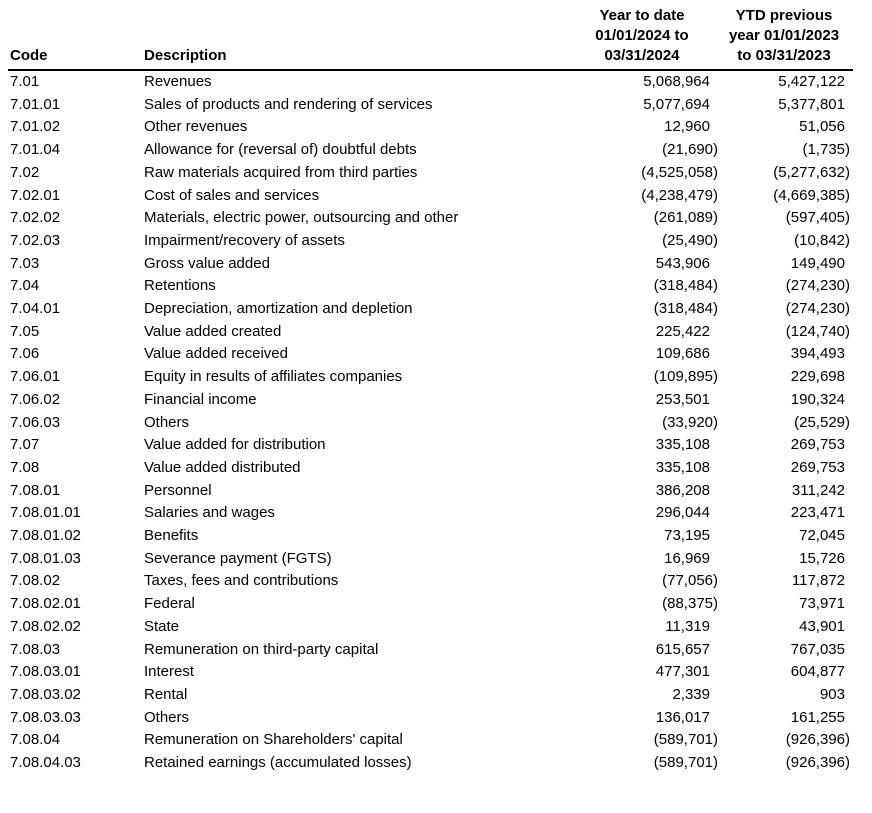 This screenshot has width=872, height=813. What do you see at coordinates (685, 218) in the screenshot?
I see `row-value-2024: (261,089)` at bounding box center [685, 218].